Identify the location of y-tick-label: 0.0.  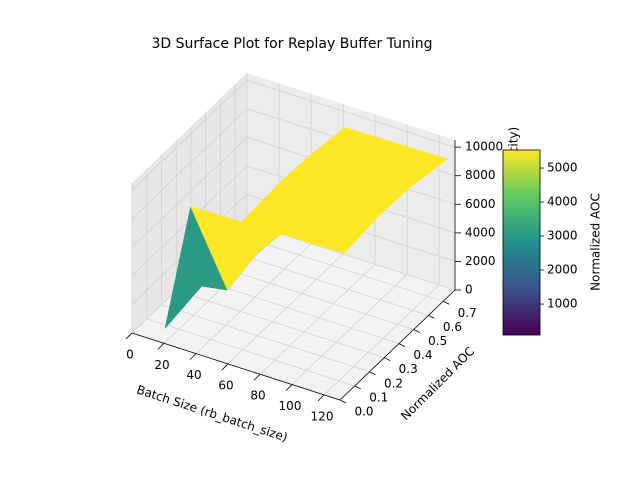
(363, 412).